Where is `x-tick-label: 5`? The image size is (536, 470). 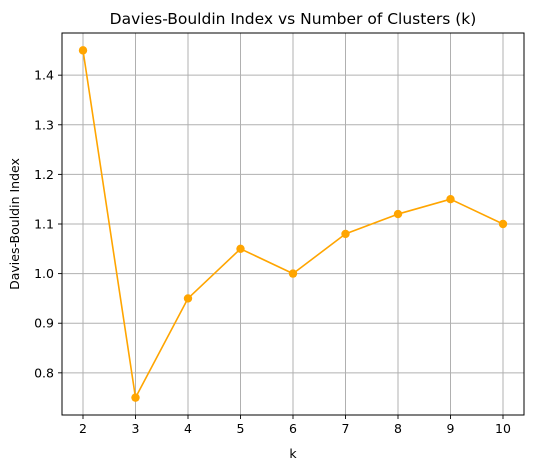
x-tick-label: 5 is located at coordinates (241, 428).